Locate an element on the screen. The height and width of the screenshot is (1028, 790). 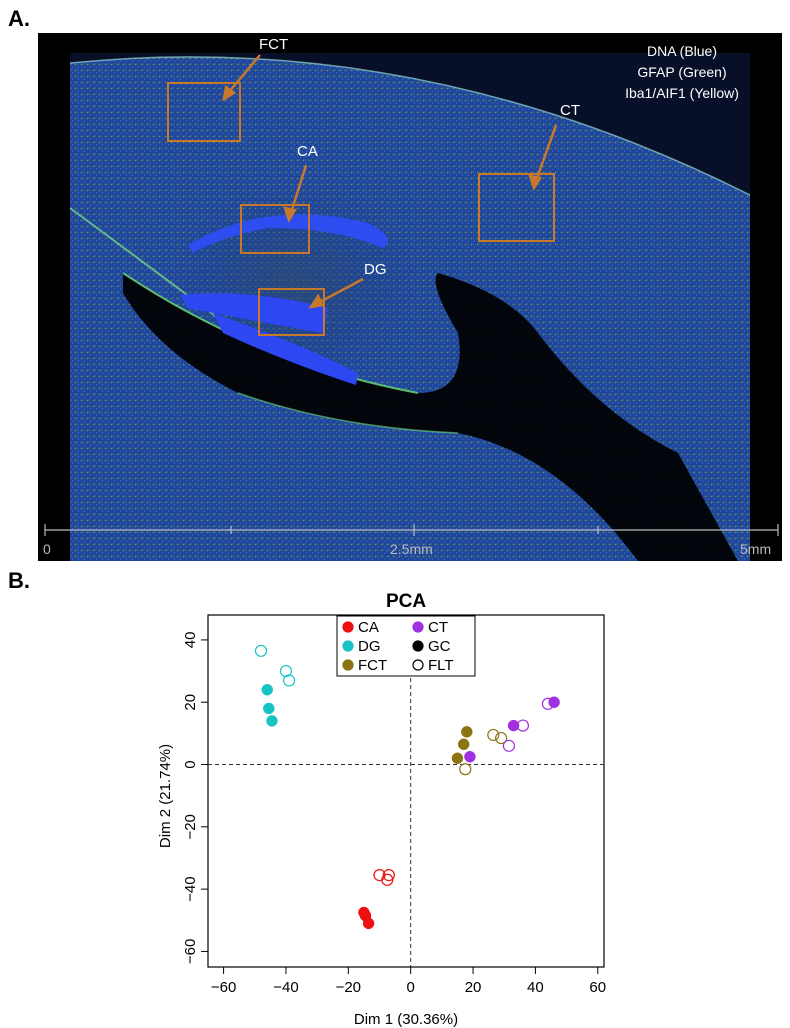
roi-box-ct is located at coordinates (516, 207).